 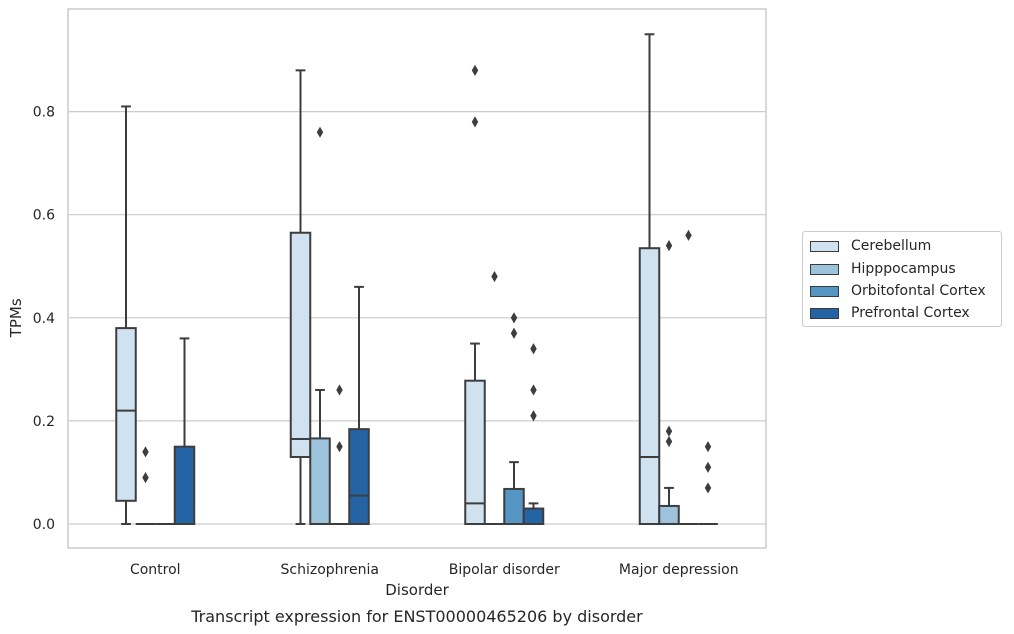 I want to click on y-axis-label: TPMs, so click(x=16, y=318).